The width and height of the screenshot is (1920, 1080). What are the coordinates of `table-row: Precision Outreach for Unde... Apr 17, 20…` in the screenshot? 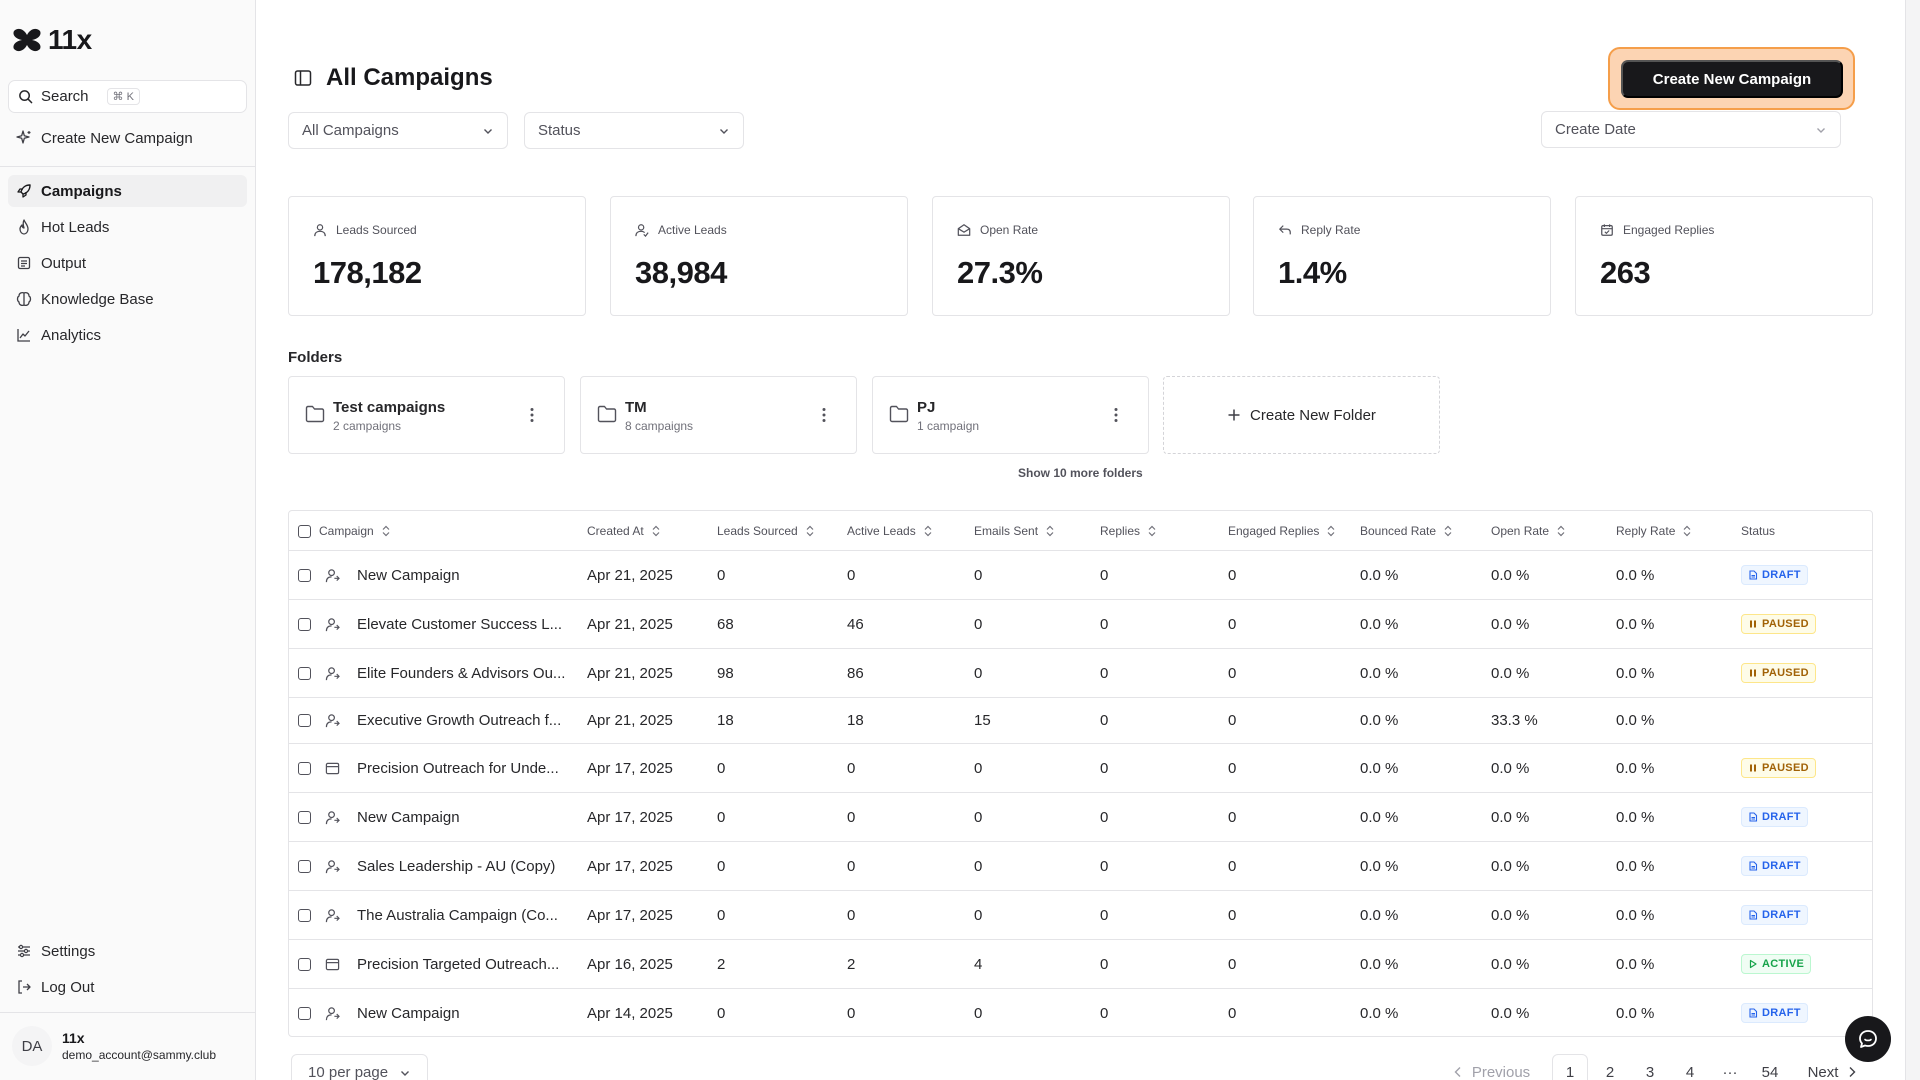 It's located at (1080, 768).